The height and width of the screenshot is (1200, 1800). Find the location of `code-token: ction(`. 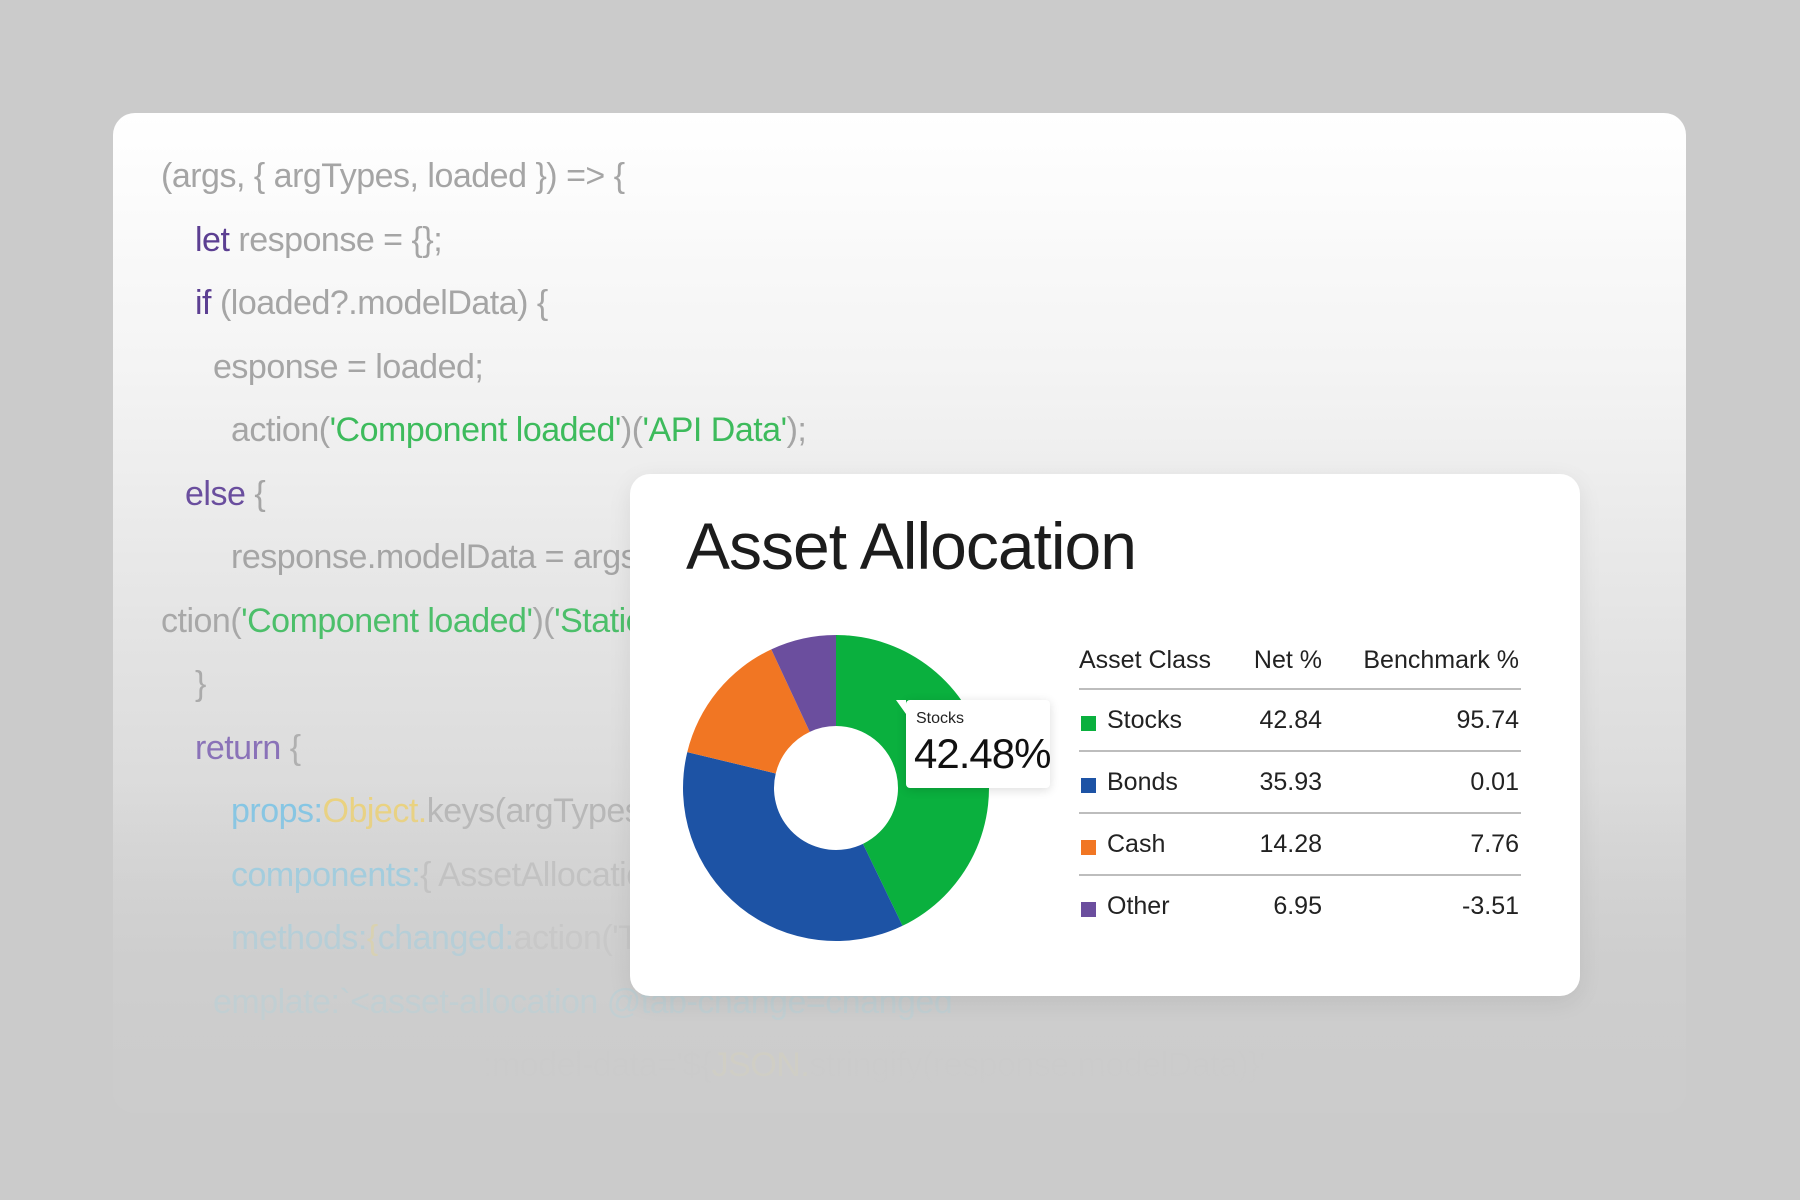

code-token: ction( is located at coordinates (201, 620).